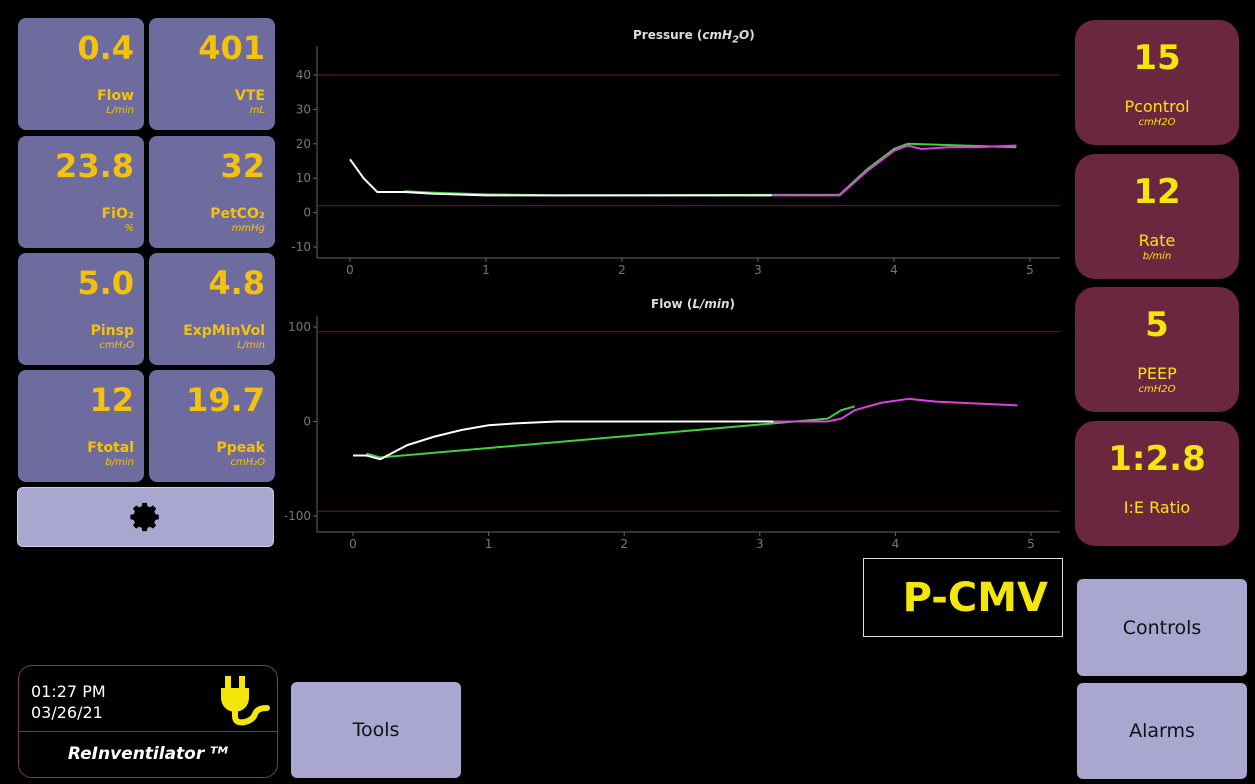 The image size is (1255, 784). I want to click on control-label: PEEP, so click(1157, 373).